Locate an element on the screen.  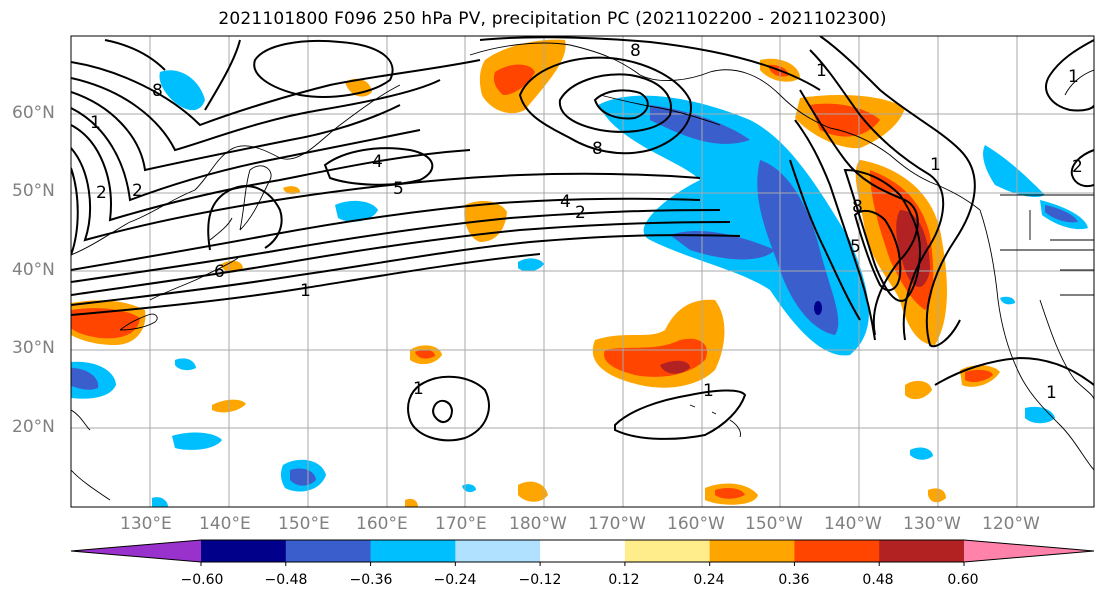
colorbar-tick-label: −0.60 is located at coordinates (202, 580).